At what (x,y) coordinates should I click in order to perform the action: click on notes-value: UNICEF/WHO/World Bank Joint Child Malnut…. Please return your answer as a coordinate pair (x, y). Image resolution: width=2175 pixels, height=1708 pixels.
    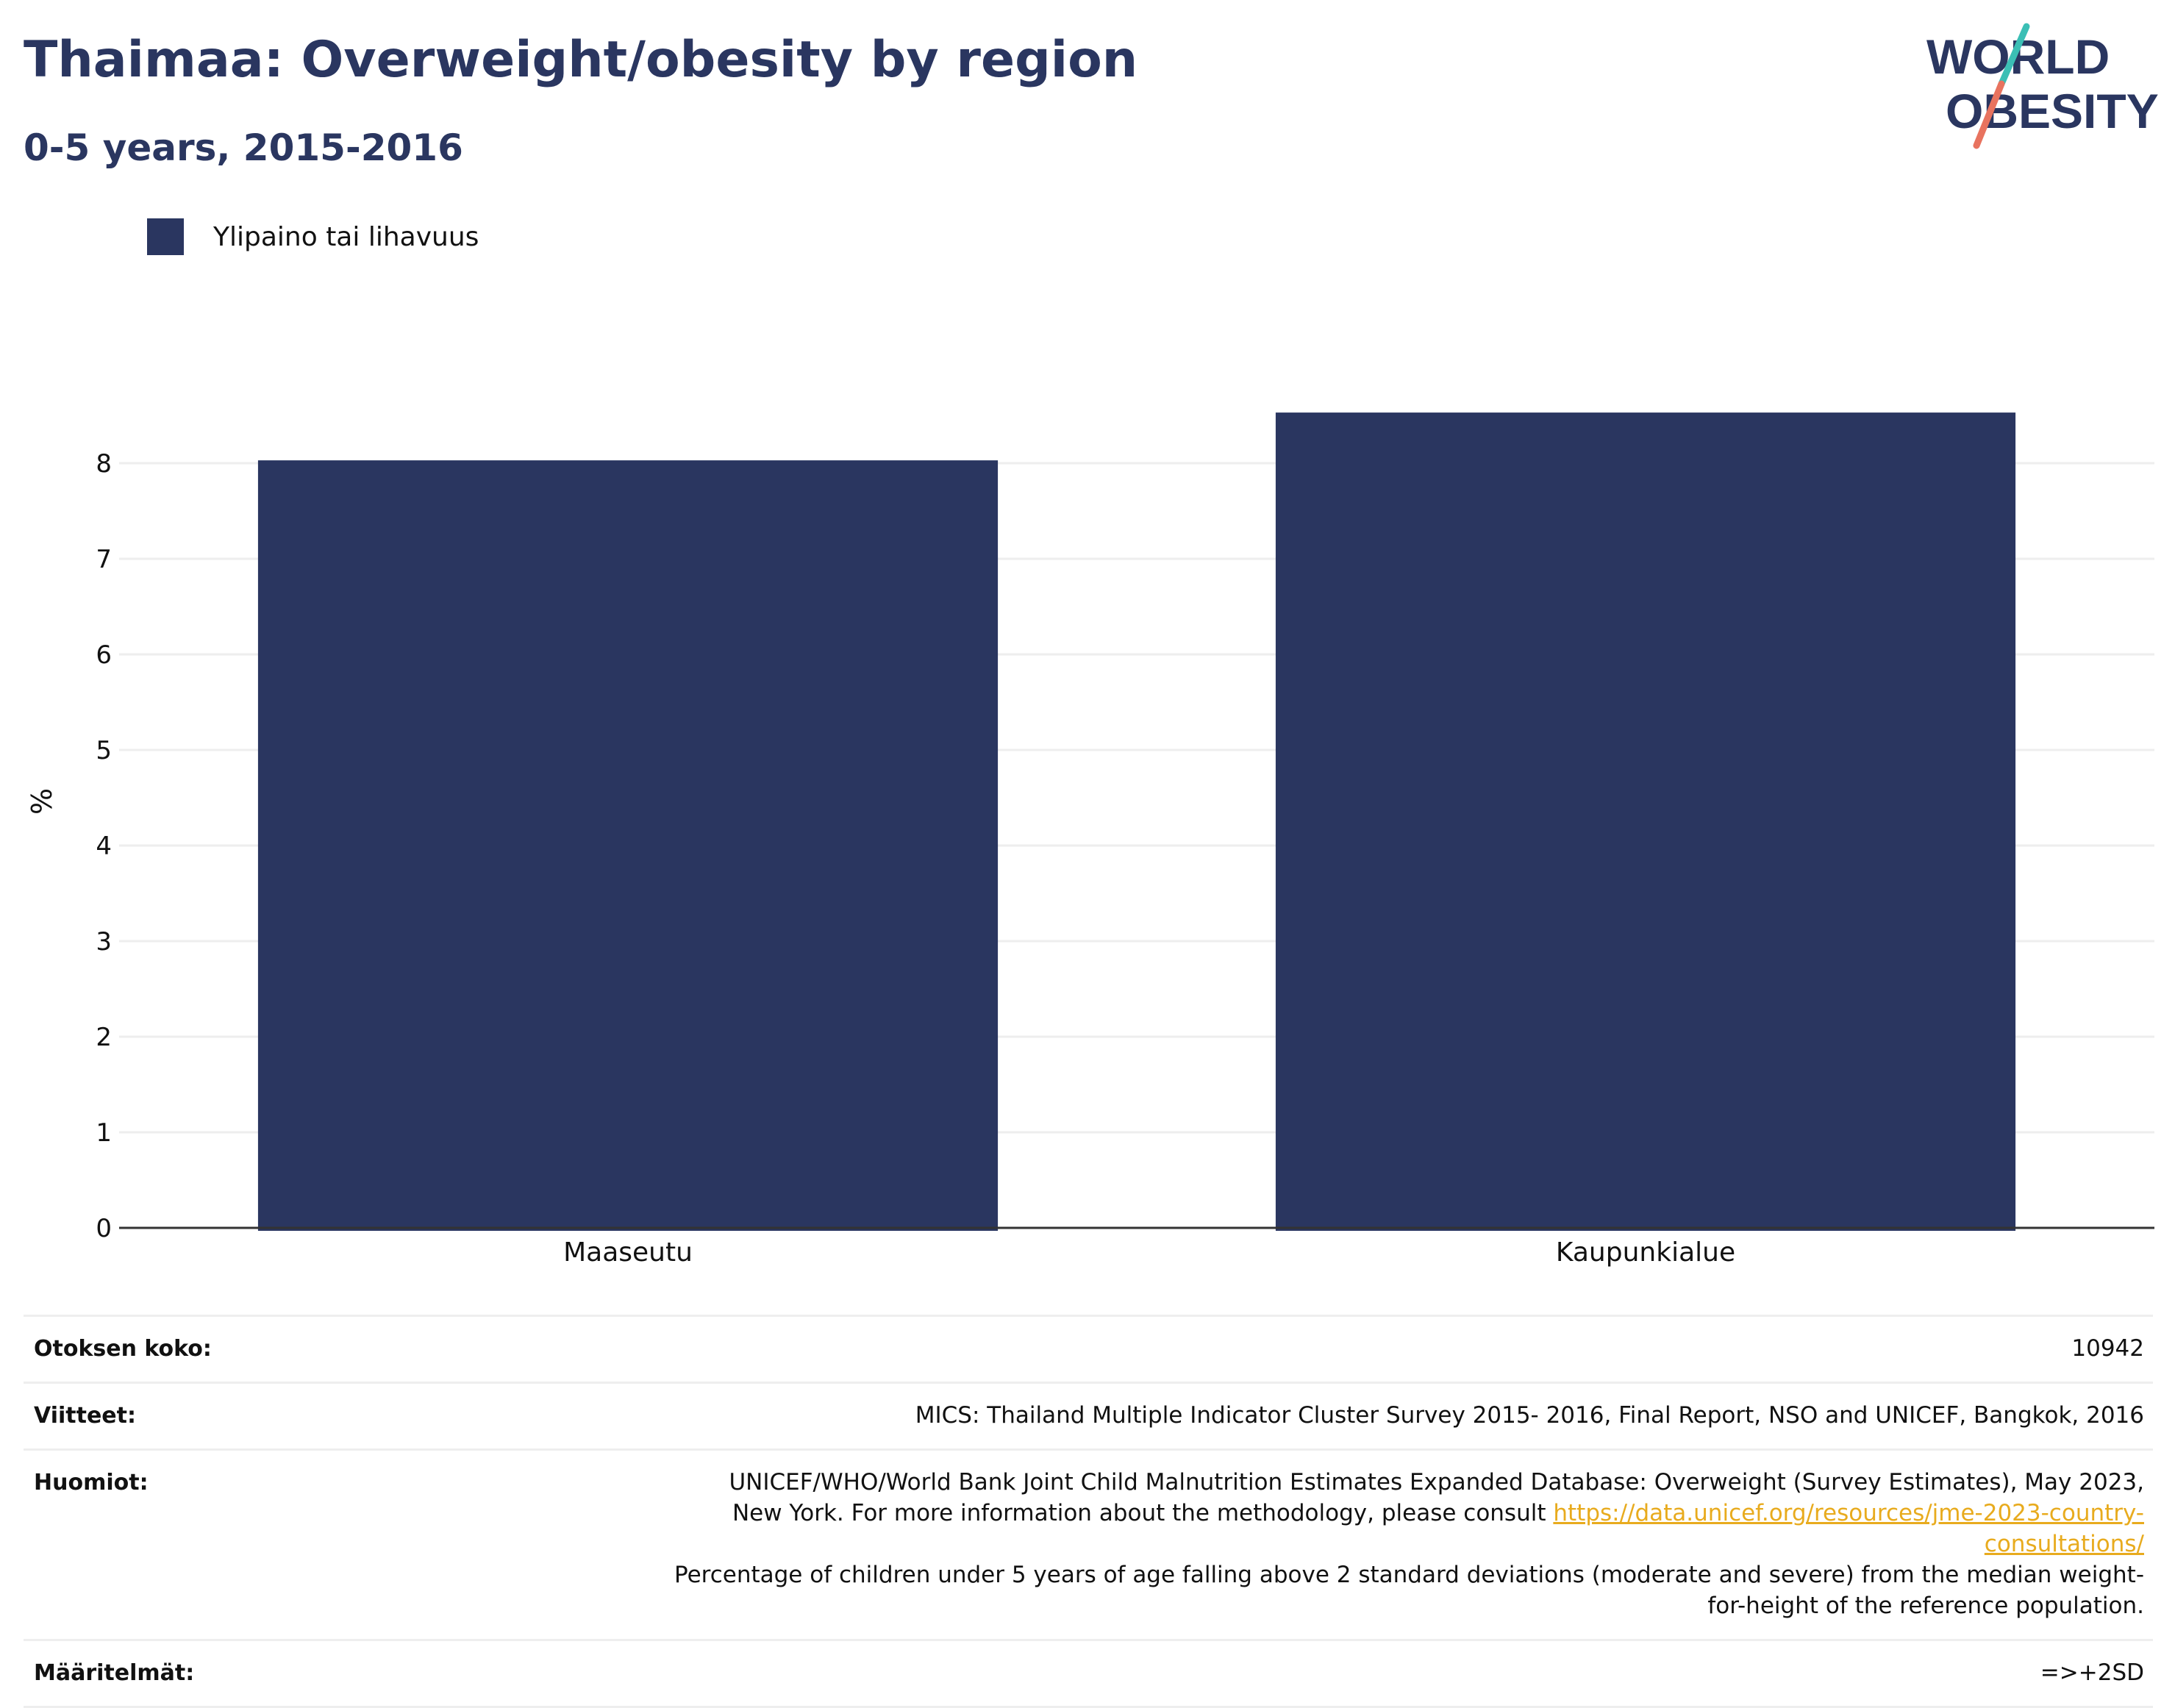
    Looking at the image, I should click on (1409, 1544).